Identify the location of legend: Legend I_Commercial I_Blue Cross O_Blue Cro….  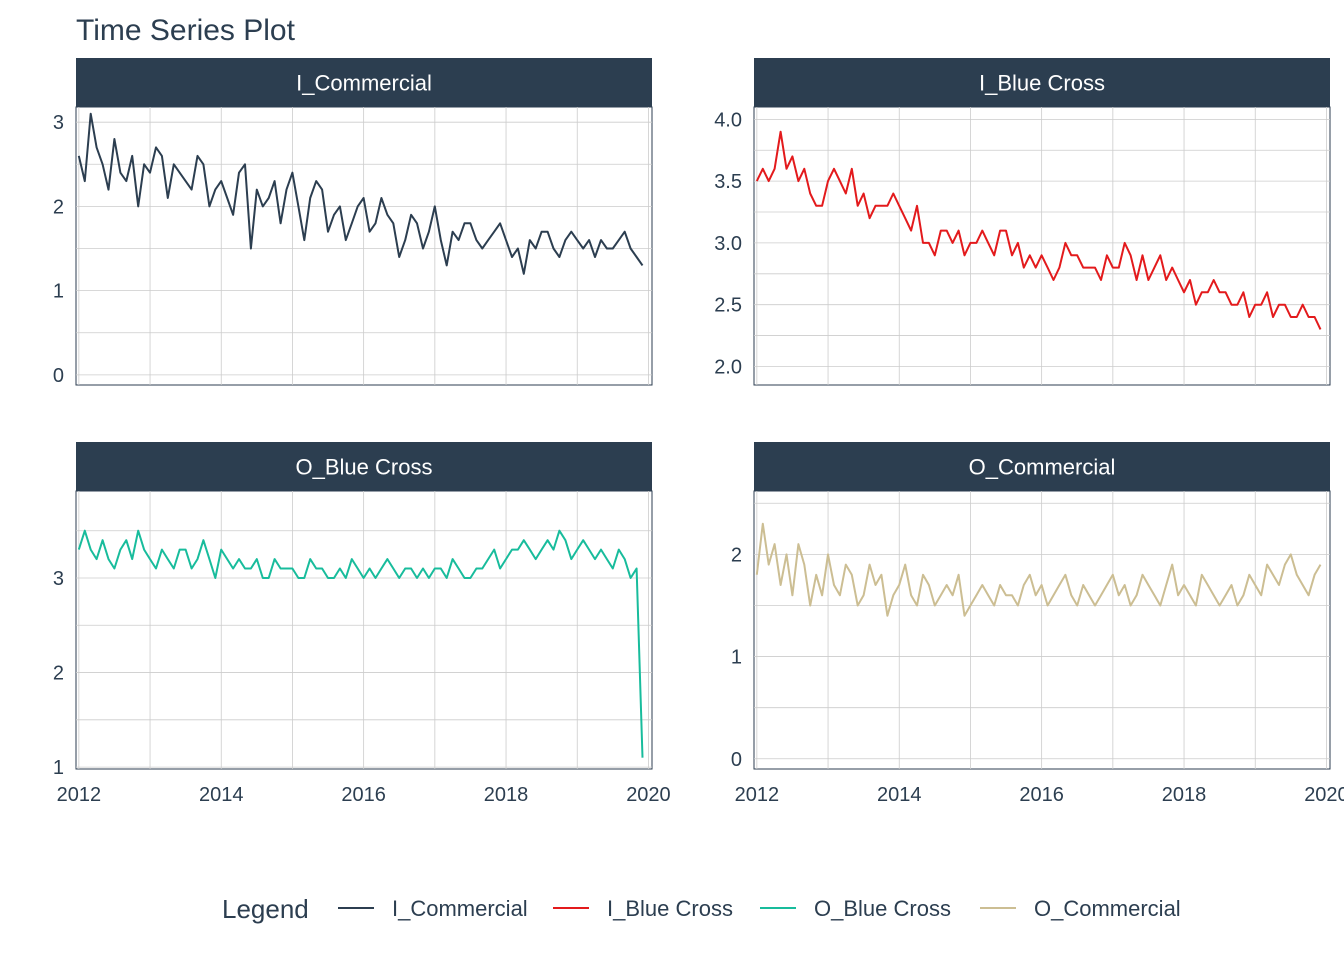
(701, 909).